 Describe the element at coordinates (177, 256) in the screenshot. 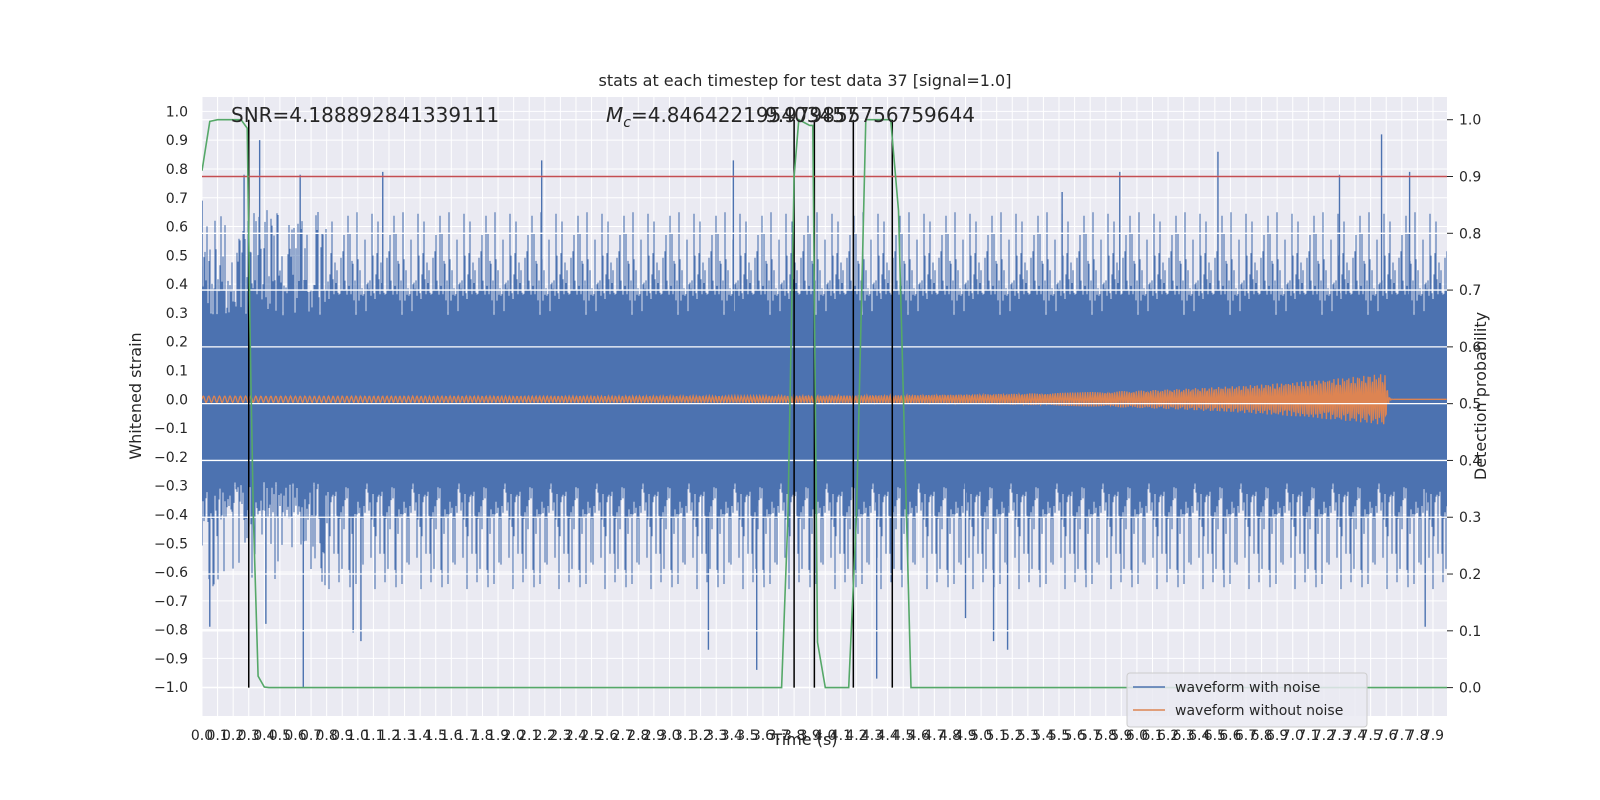

I see `y-tick-label: 0.5` at that location.